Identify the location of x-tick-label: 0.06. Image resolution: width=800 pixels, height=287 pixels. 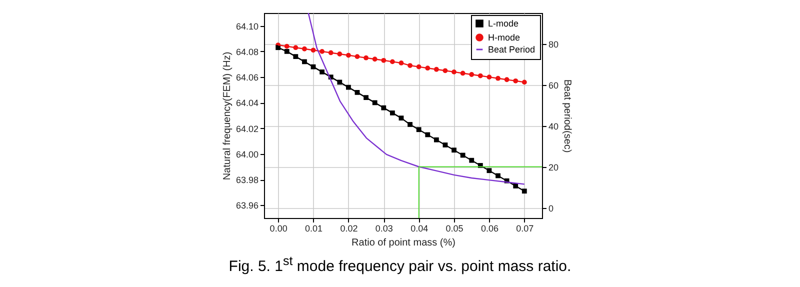
(489, 229).